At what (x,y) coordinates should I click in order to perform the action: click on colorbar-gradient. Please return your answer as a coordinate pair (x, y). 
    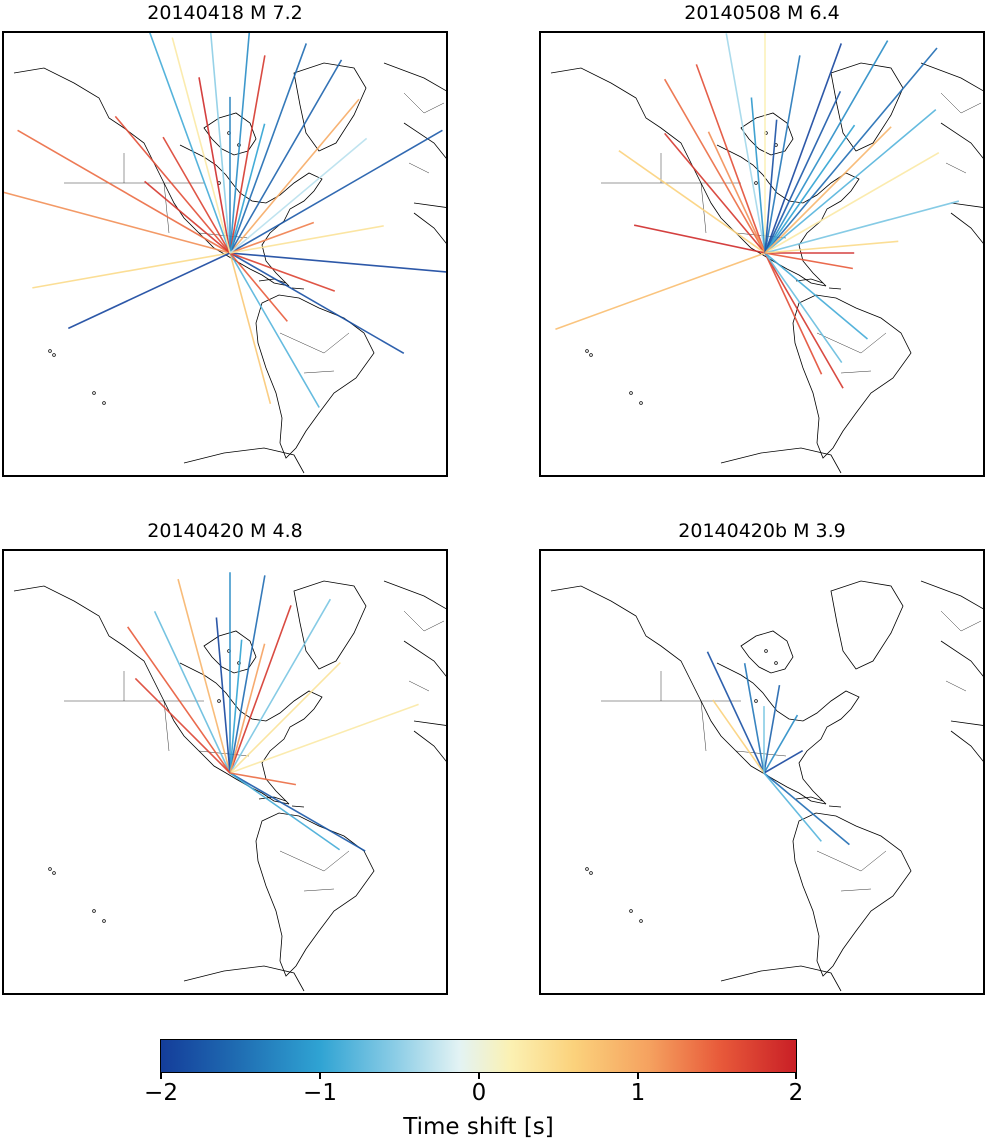
    Looking at the image, I should click on (478, 1056).